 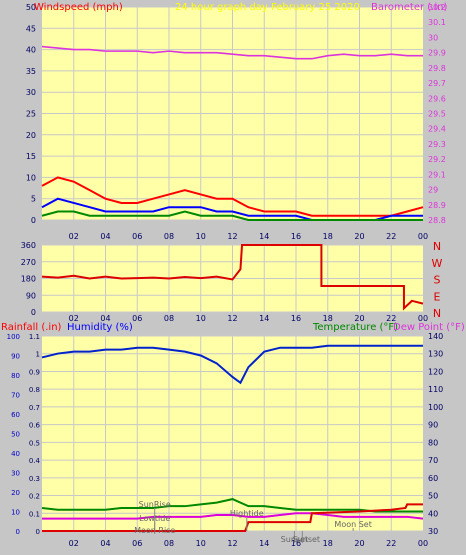 I want to click on barometer-tick-label: 29.5, so click(x=437, y=114).